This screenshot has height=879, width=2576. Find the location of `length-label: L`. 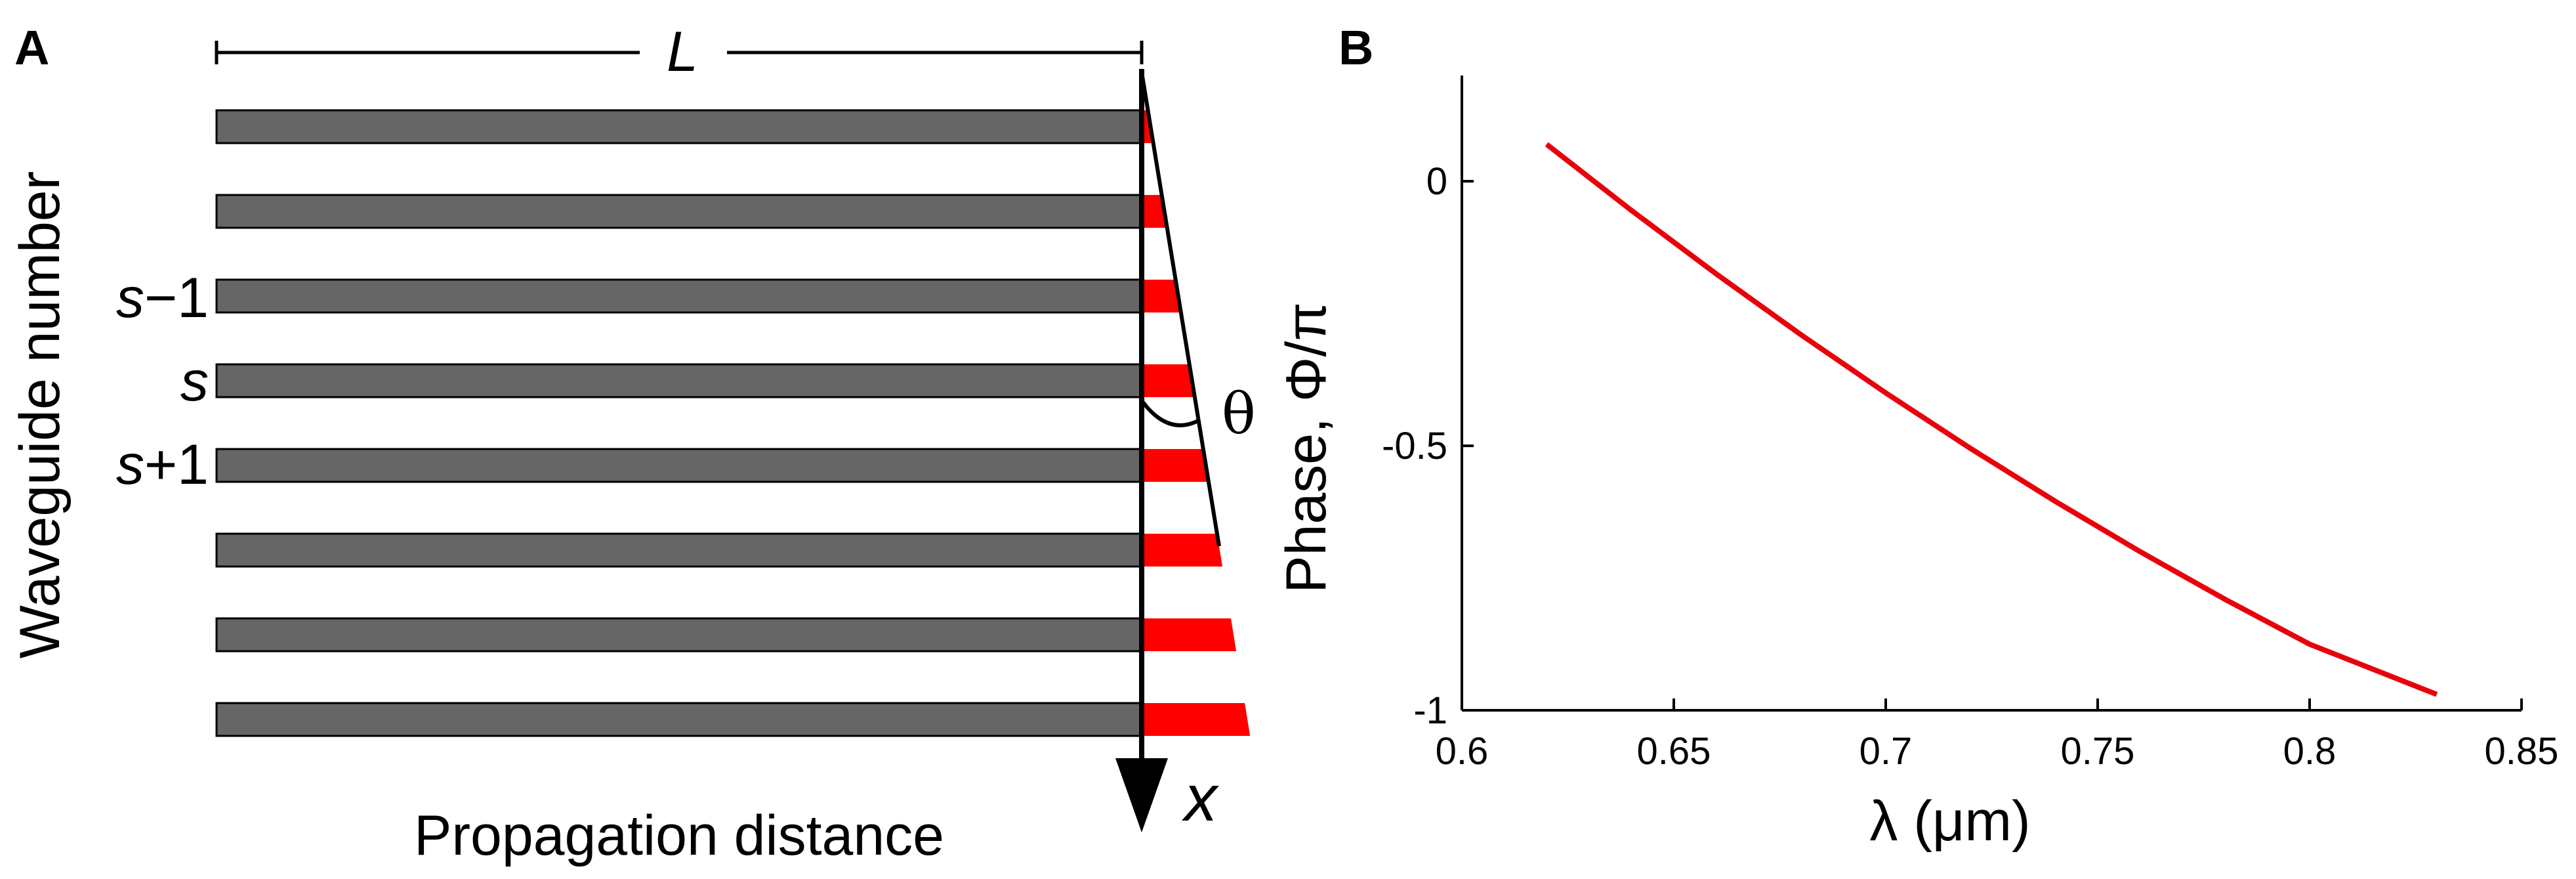

length-label: L is located at coordinates (683, 51).